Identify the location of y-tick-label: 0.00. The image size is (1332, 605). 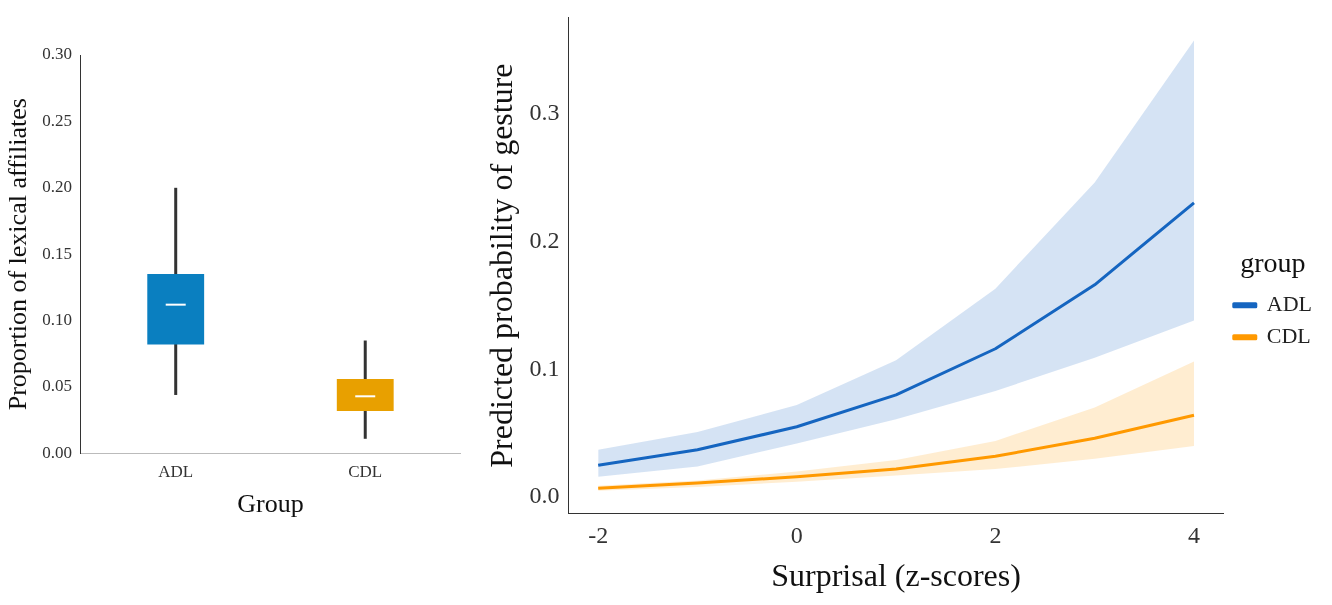
(57, 452).